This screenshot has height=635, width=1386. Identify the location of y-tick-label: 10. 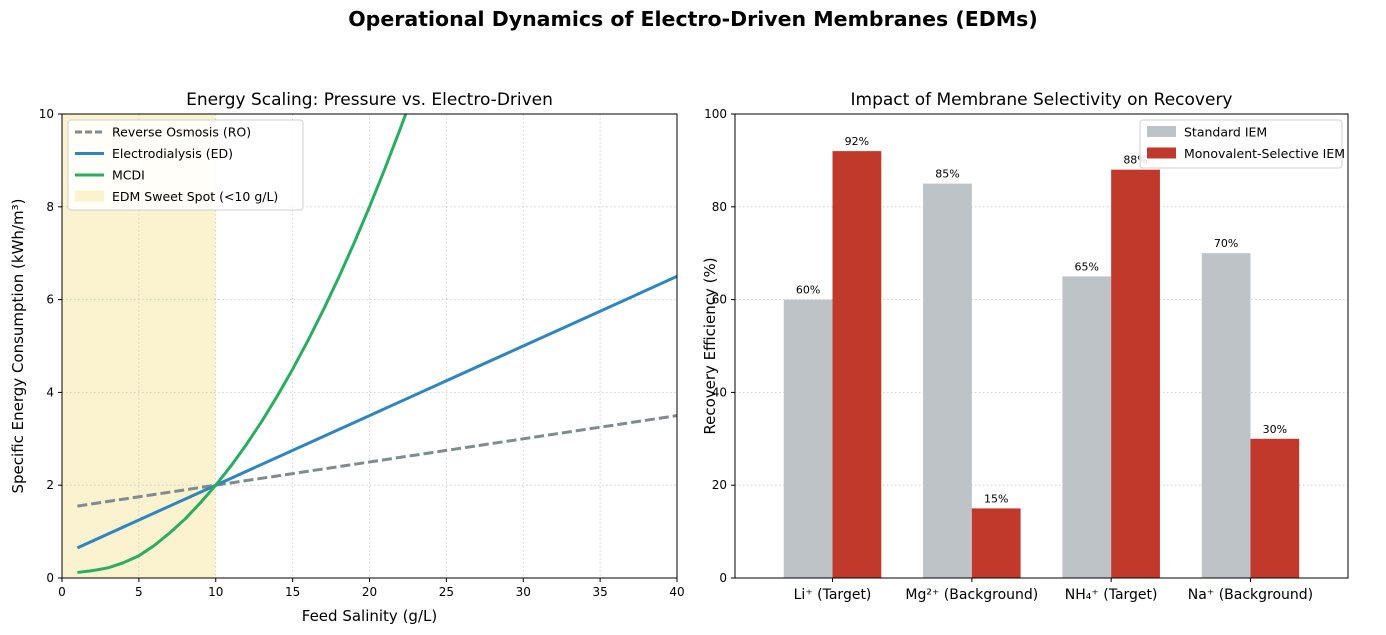
(46, 114).